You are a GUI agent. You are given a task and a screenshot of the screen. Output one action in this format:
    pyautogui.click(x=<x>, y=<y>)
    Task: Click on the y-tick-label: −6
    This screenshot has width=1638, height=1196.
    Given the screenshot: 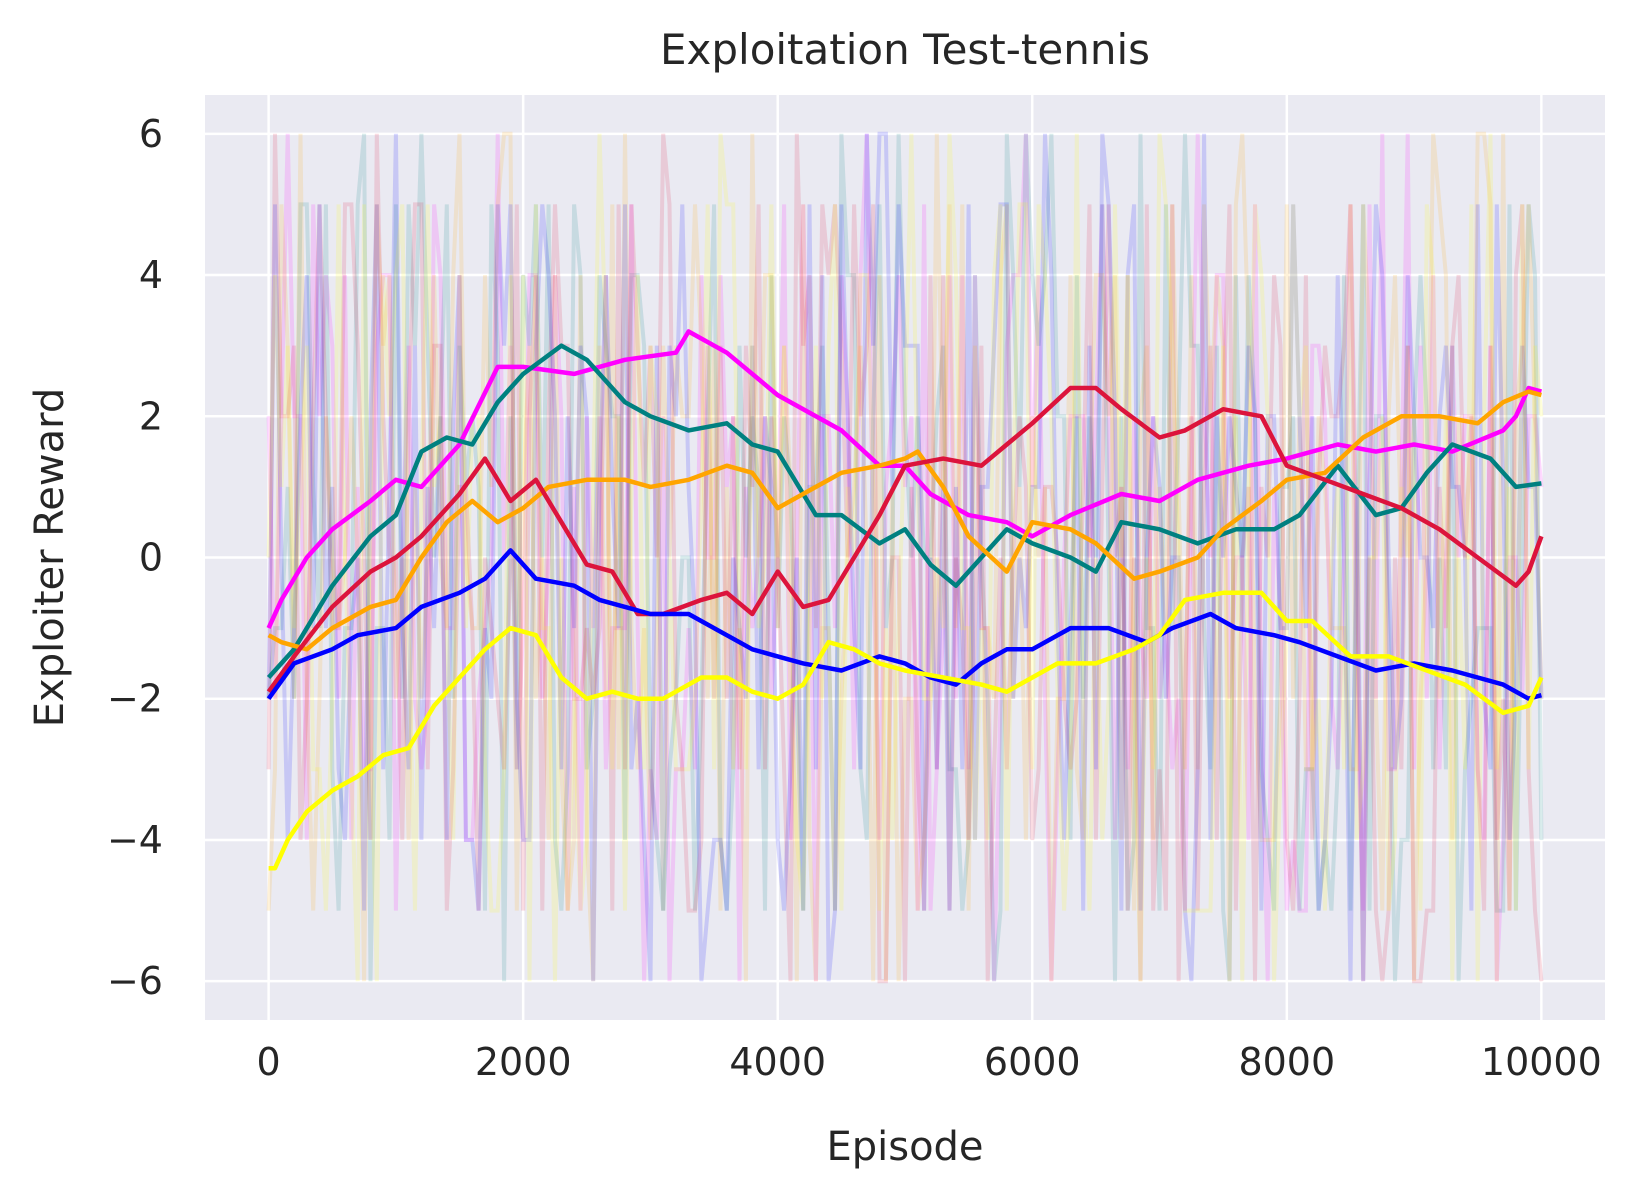 What is the action you would take?
    pyautogui.click(x=135, y=981)
    